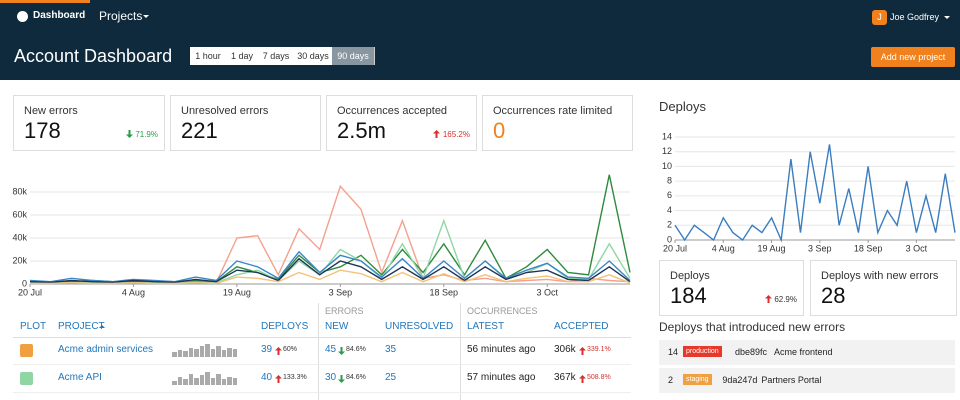  Describe the element at coordinates (501, 349) in the screenshot. I see `latest: 56 minutes ago` at that location.